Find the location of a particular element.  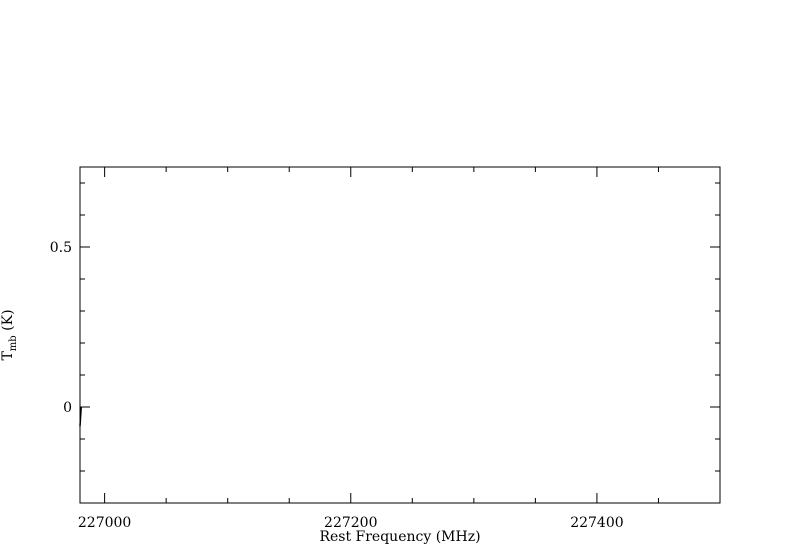

x-tick-label: 227000 is located at coordinates (104, 523).